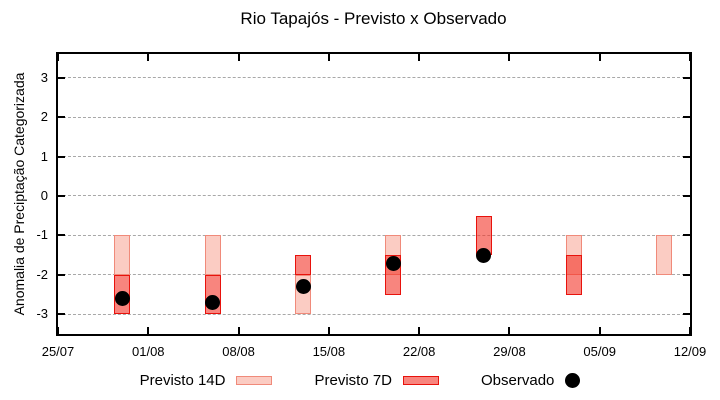 The height and width of the screenshot is (400, 720). I want to click on observado-swatch, so click(573, 380).